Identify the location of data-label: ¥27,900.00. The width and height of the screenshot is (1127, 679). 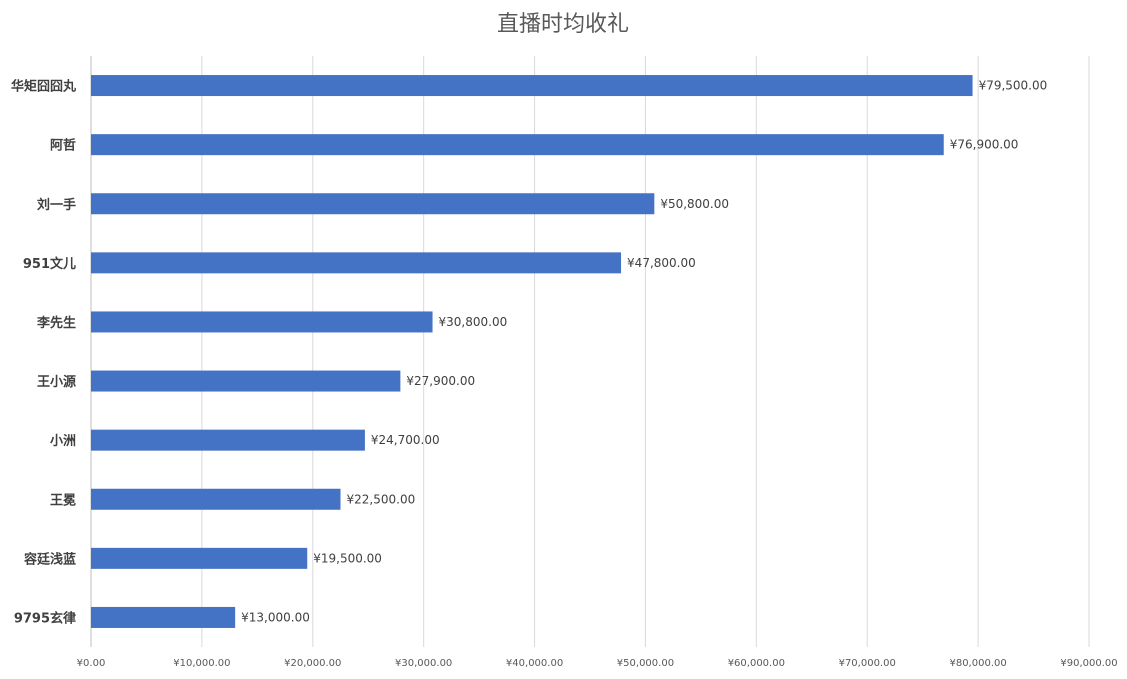
(440, 381).